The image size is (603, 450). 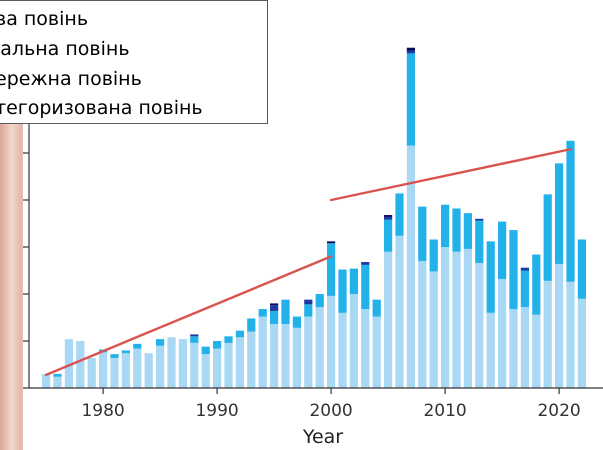 What do you see at coordinates (44, 19) in the screenshot?
I see `legend-item-1: ва повінь` at bounding box center [44, 19].